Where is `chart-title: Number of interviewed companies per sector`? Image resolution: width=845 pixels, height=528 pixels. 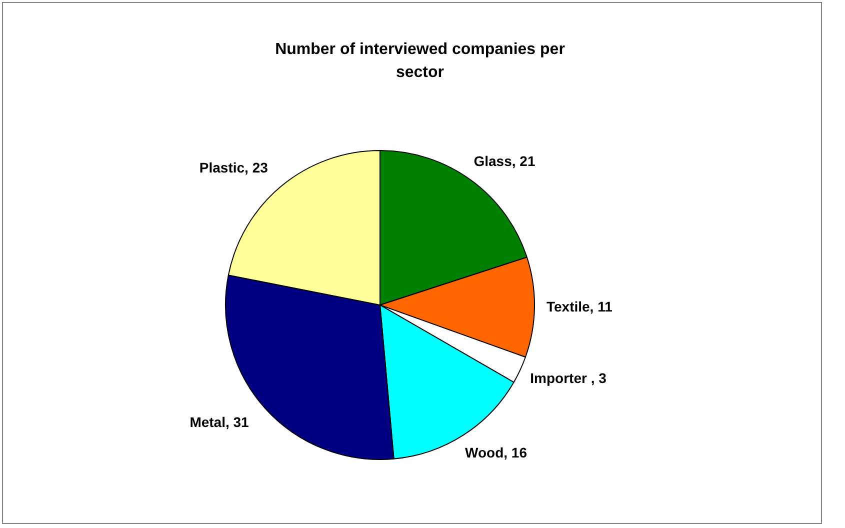 chart-title: Number of interviewed companies per sector is located at coordinates (420, 61).